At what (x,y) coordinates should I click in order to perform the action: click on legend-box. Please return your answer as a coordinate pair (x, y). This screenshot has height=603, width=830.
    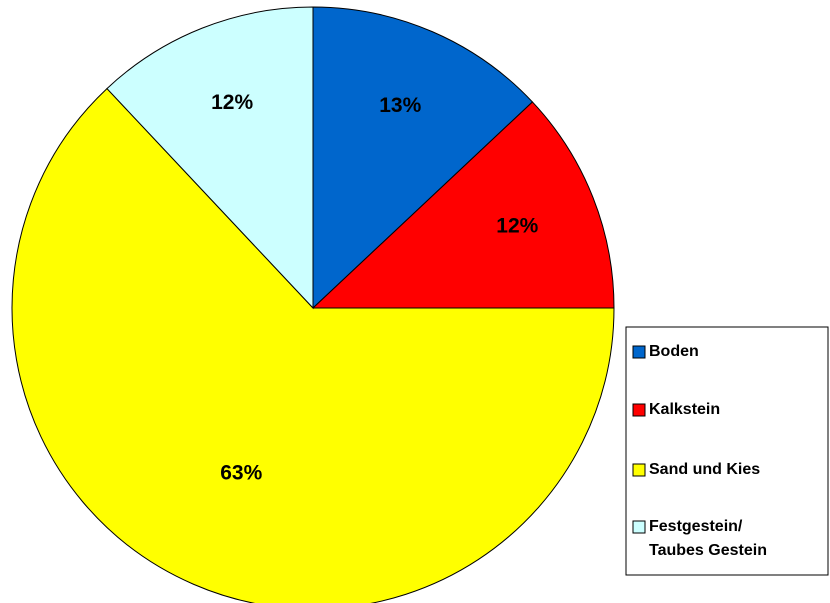
    Looking at the image, I should click on (727, 451).